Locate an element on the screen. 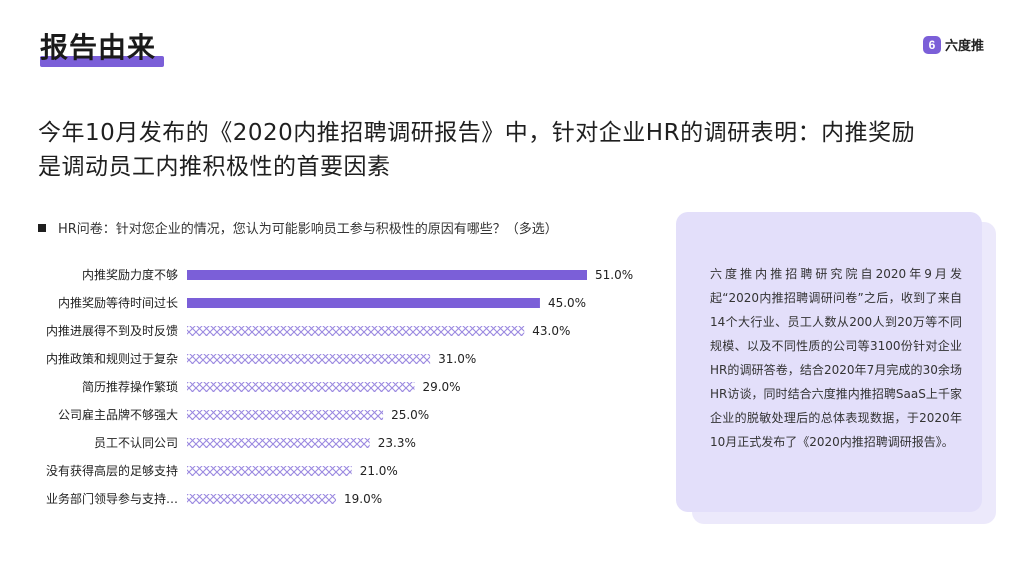  page-title: 报告由来 is located at coordinates (98, 47).